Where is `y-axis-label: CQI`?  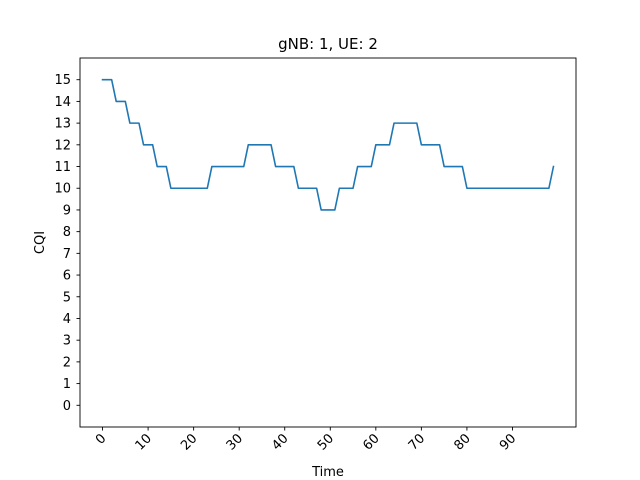 y-axis-label: CQI is located at coordinates (40, 242).